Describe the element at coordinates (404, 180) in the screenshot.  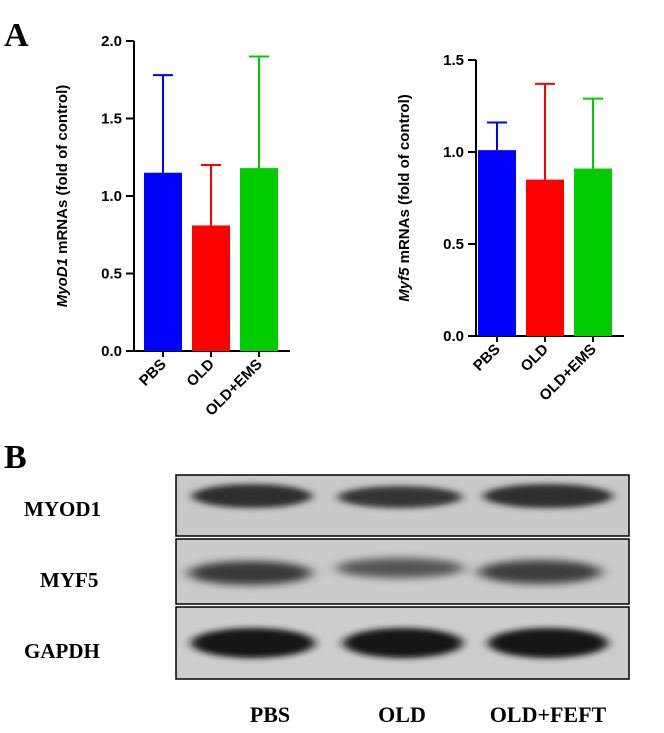
I see `chart2-y-axis-unit: mRNAs (fold of control)` at that location.